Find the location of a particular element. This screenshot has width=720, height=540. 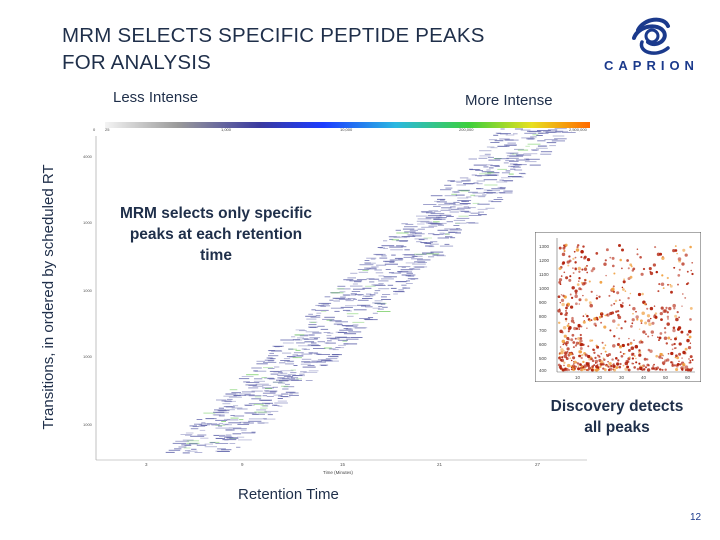

caprion-logo-icon is located at coordinates (651, 36).